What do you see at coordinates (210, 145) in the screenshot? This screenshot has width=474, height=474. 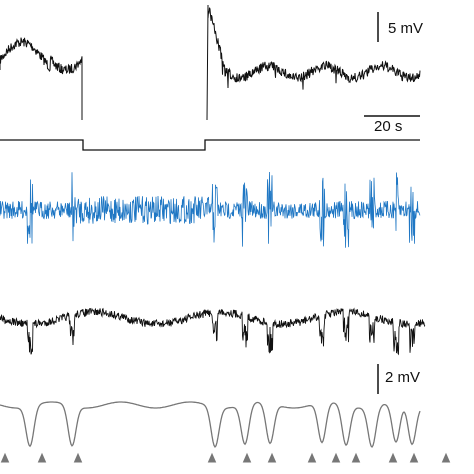 I see `stimulus-trace` at bounding box center [210, 145].